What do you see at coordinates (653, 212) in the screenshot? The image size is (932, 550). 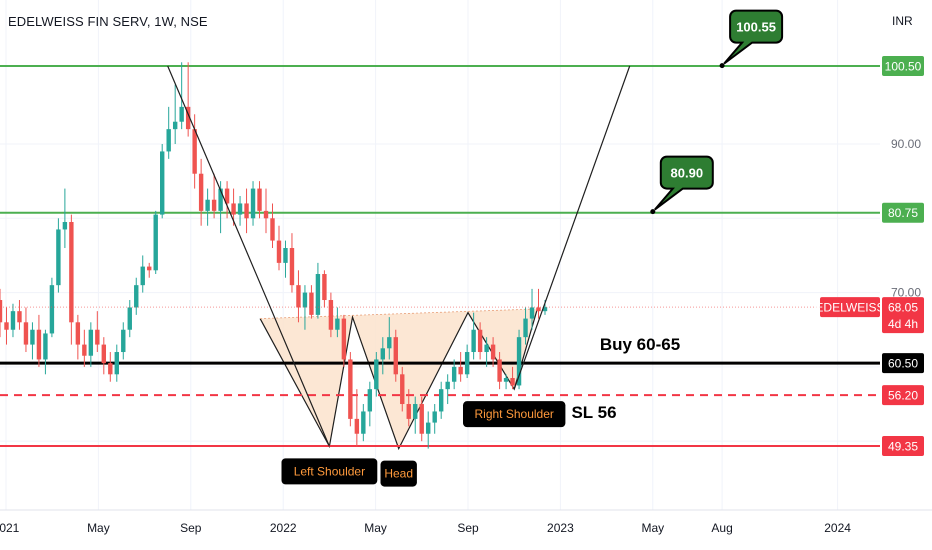 I see `callout-anchor` at bounding box center [653, 212].